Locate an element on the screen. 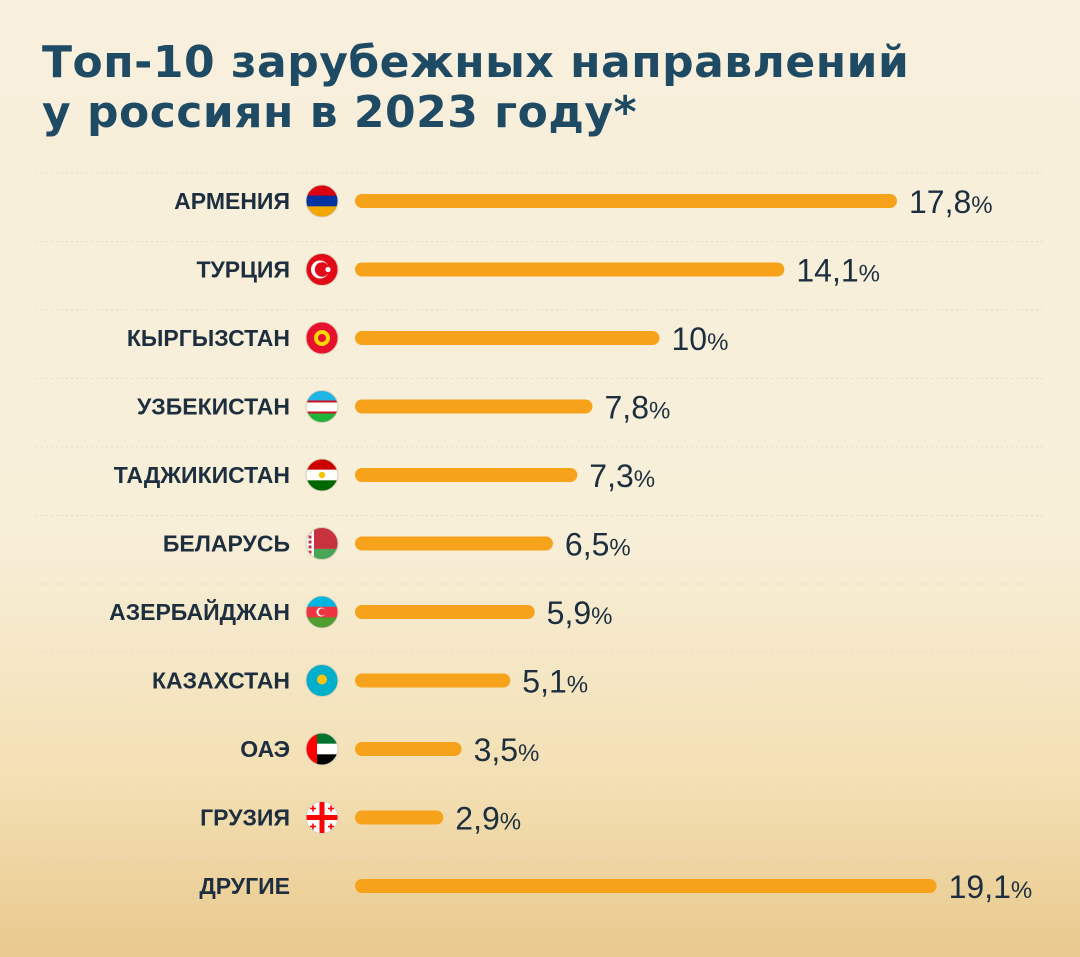 The width and height of the screenshot is (1080, 957). chart-title-line-2: у россиян в 2023 году* is located at coordinates (340, 112).